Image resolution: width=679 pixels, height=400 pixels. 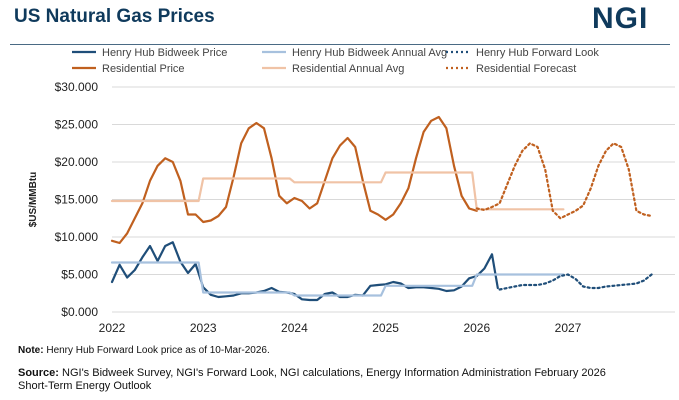 I want to click on ngi-logo: NGI, so click(x=620, y=18).